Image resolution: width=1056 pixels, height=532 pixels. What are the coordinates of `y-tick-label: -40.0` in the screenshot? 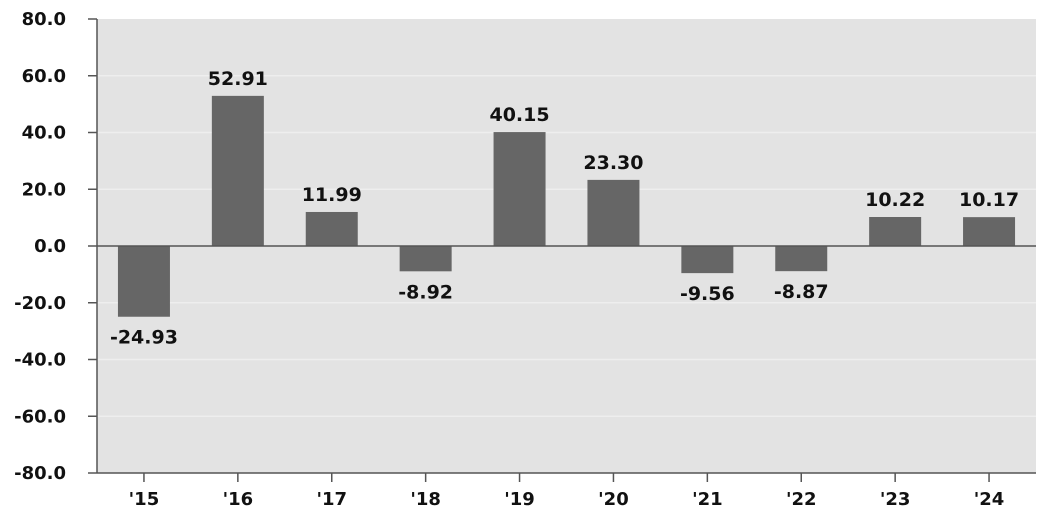 It's located at (40, 360).